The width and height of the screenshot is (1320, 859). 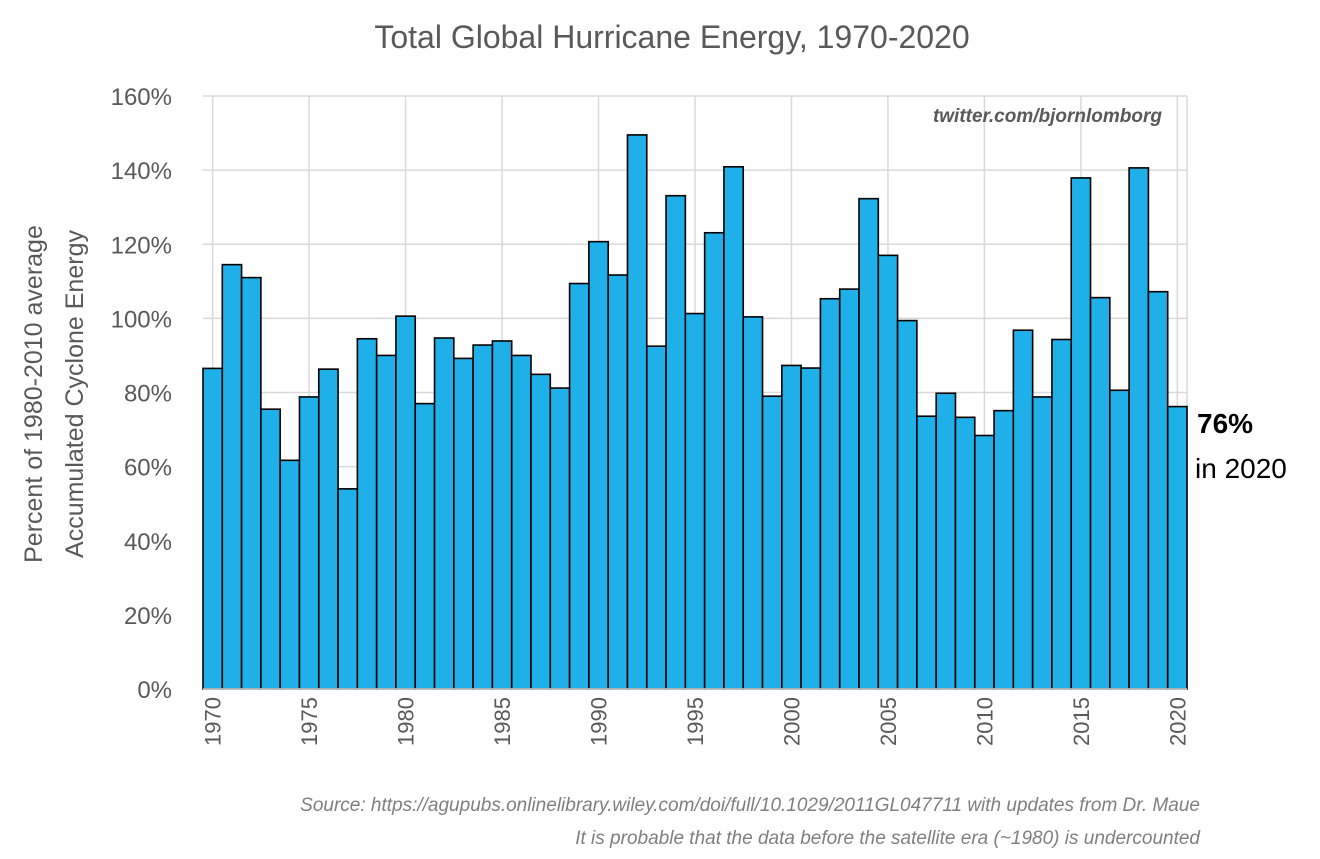 What do you see at coordinates (791, 721) in the screenshot?
I see `x-tick-label: 2000` at bounding box center [791, 721].